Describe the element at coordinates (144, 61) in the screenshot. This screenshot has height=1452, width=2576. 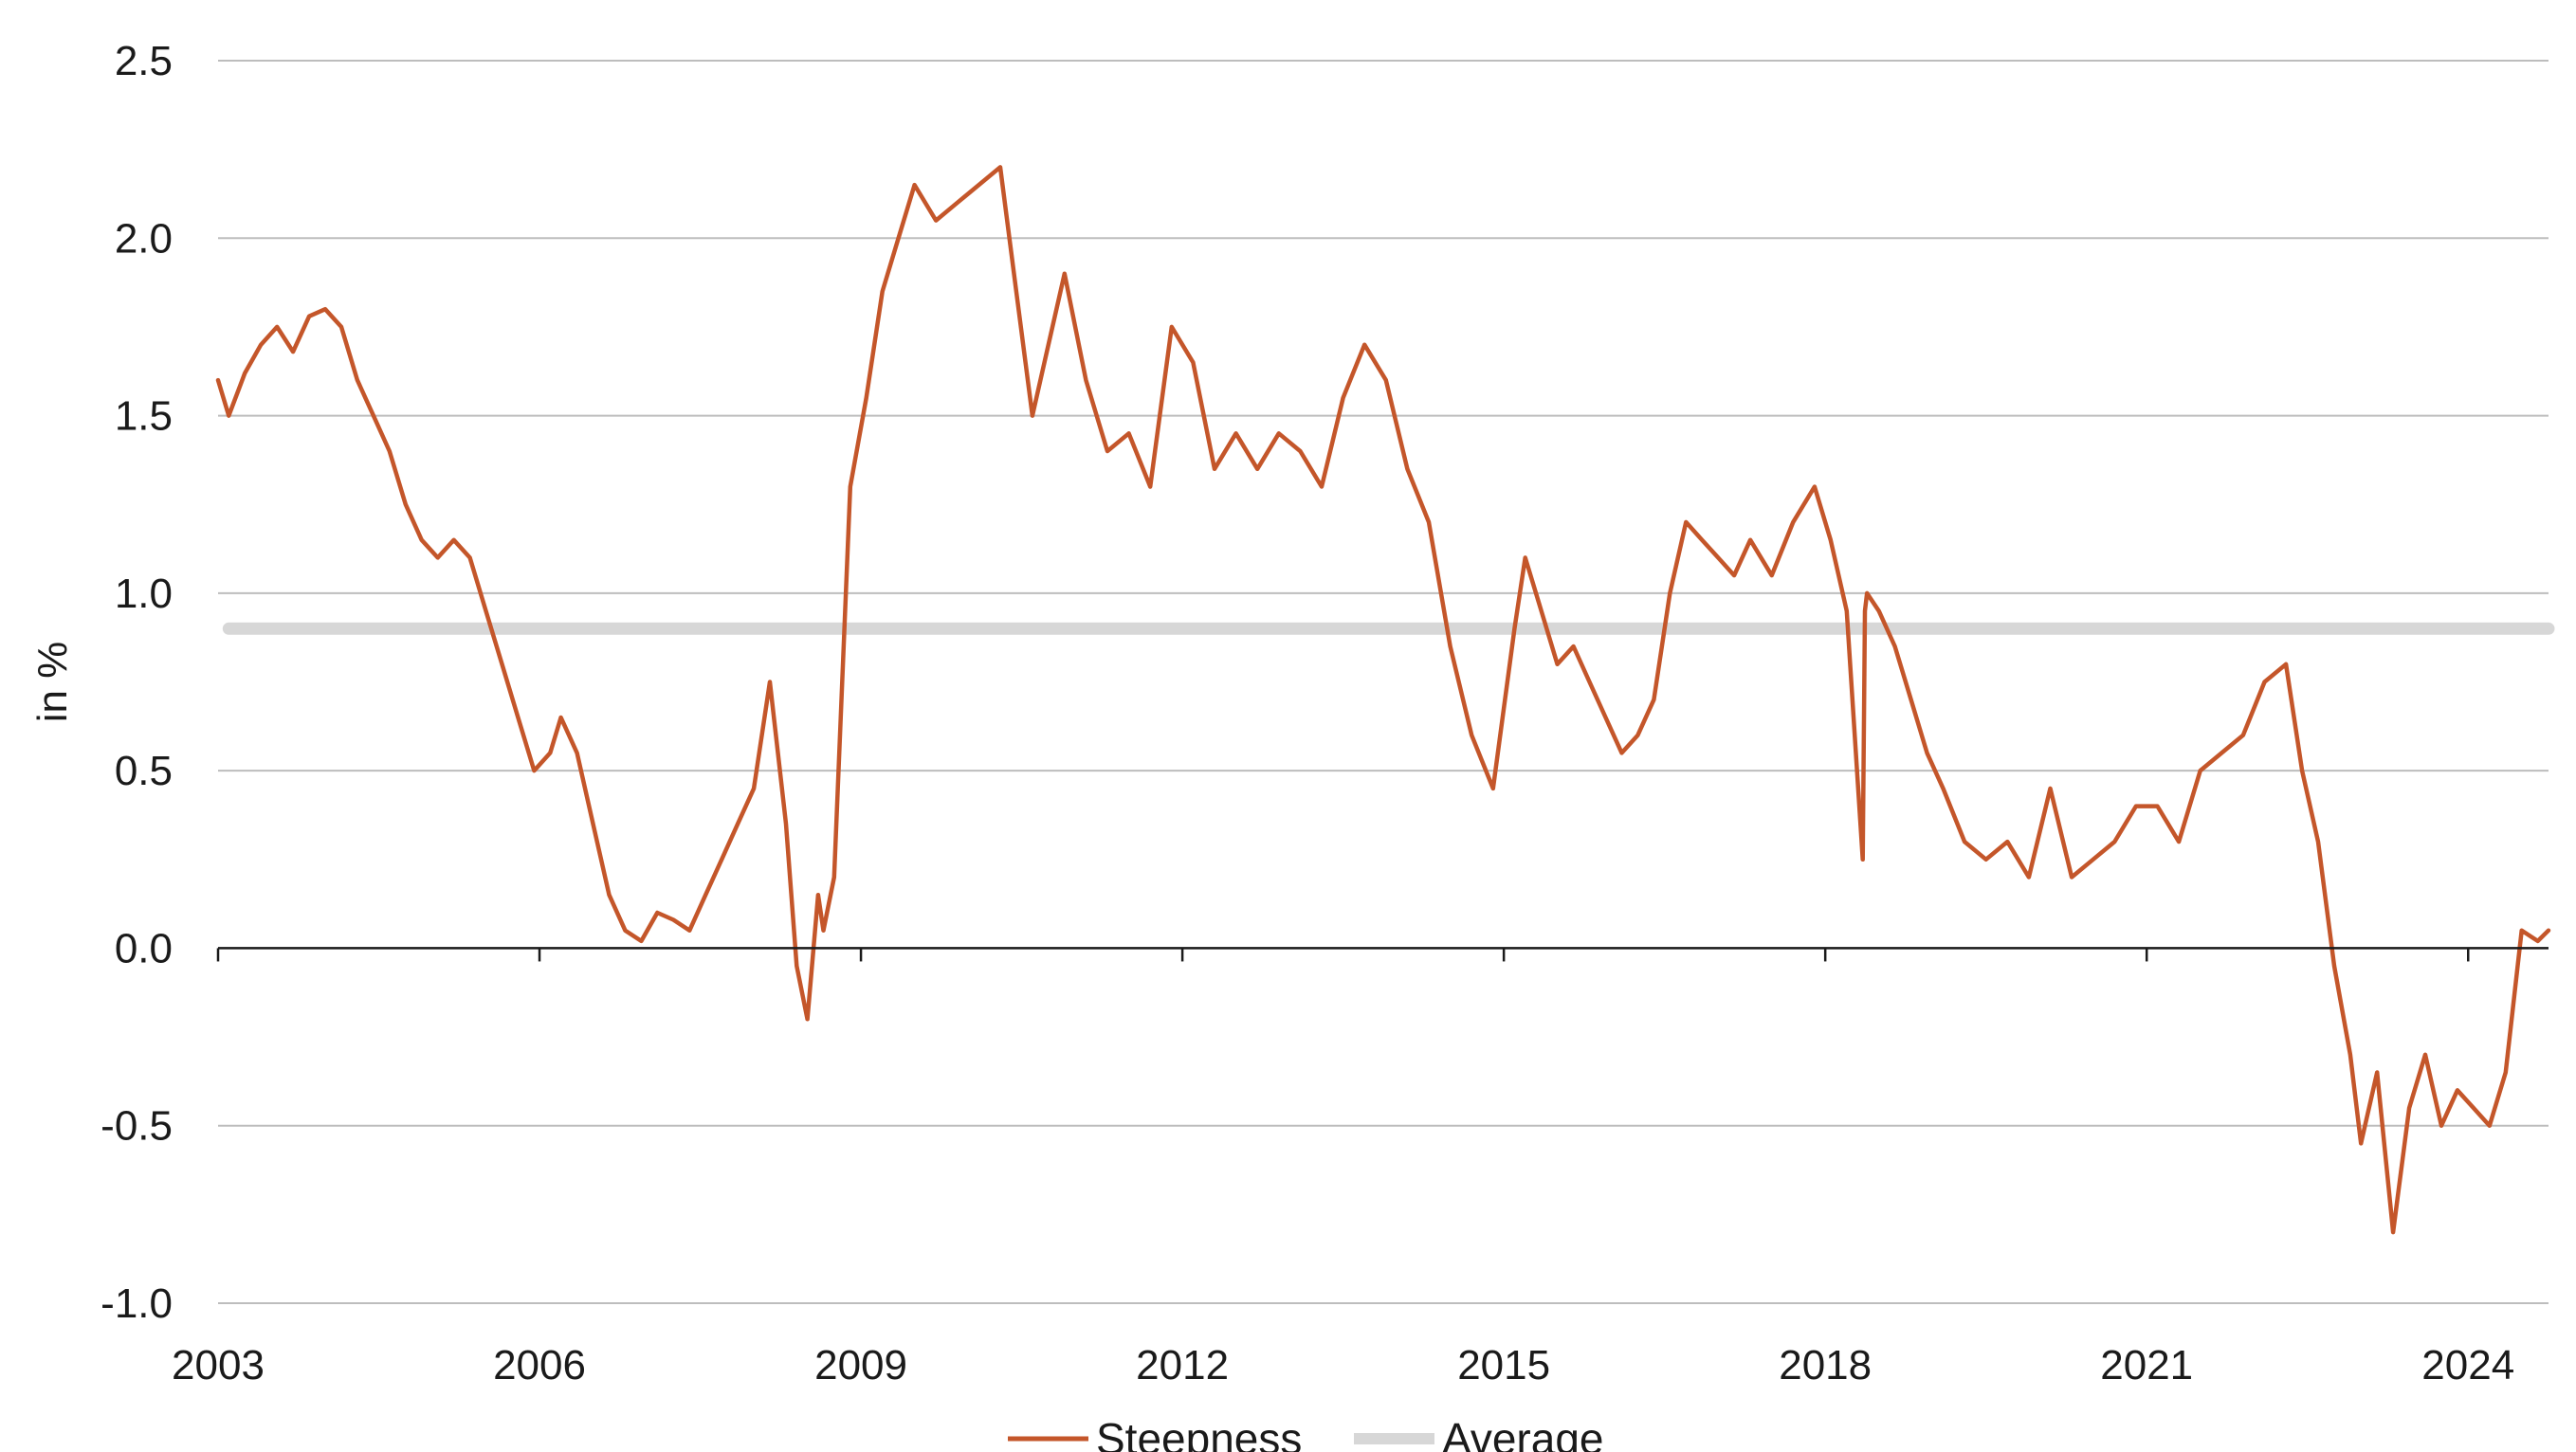
I see `y-tick-label: 2.5` at that location.